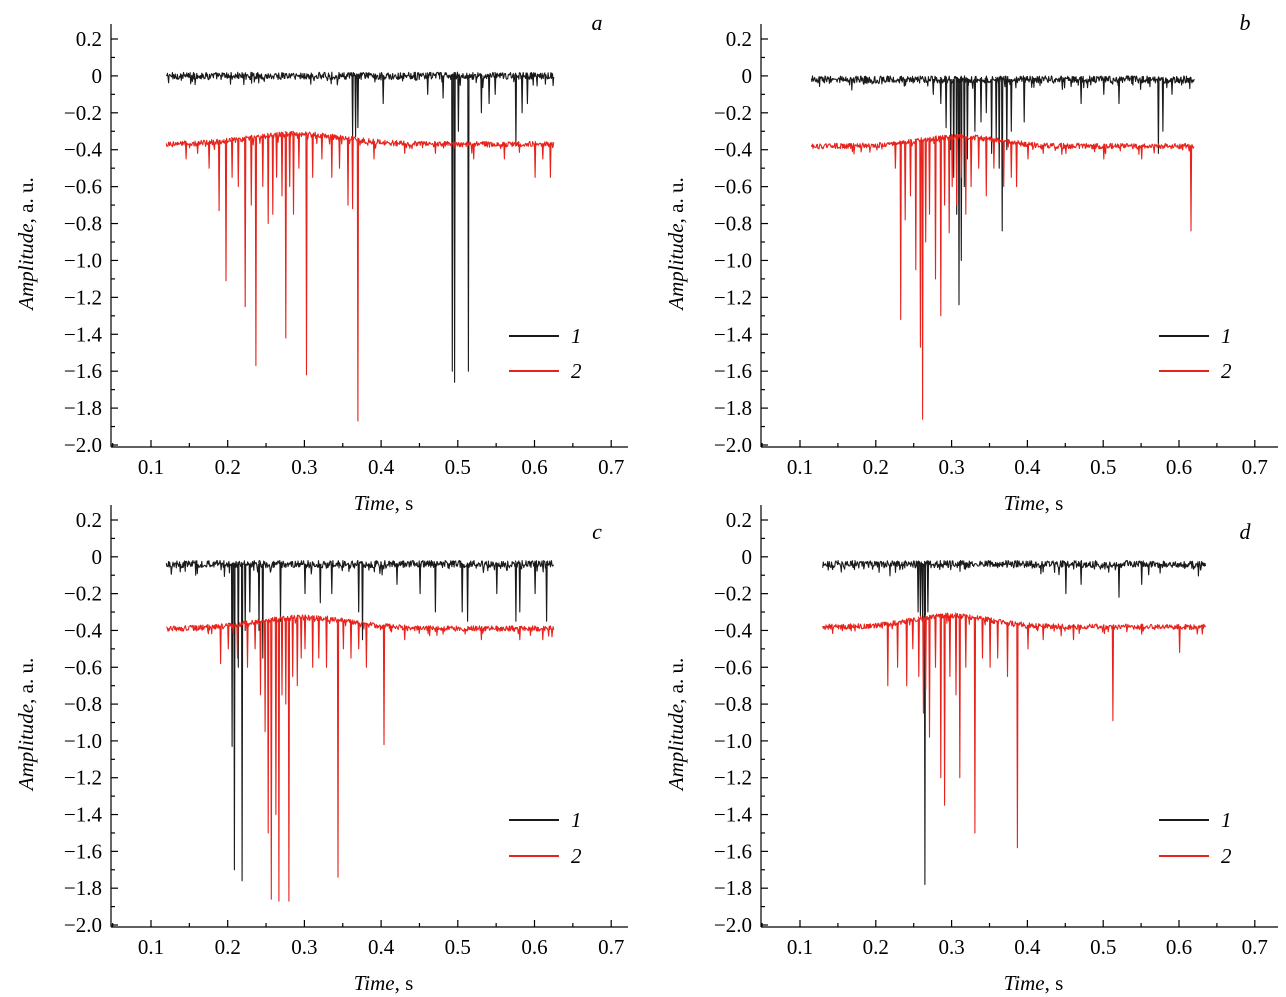 The height and width of the screenshot is (997, 1286). Describe the element at coordinates (1245, 22) in the screenshot. I see `panel-letter: b` at that location.